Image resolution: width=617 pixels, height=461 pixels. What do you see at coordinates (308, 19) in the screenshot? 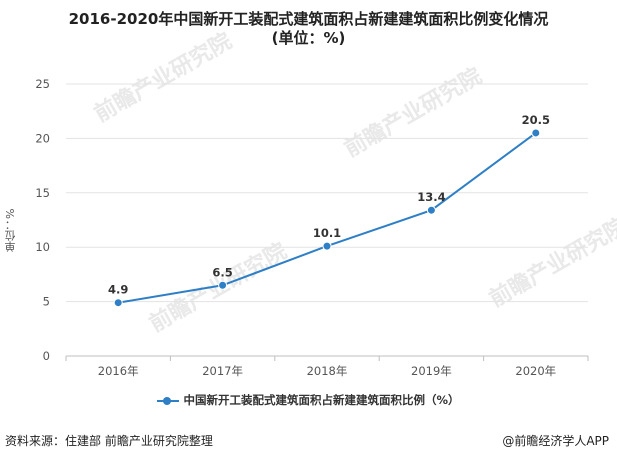
I see `chart-title-line1: 2016-2020年中国新开工装配式建筑面积占新建建筑面积比例变化情况` at bounding box center [308, 19].